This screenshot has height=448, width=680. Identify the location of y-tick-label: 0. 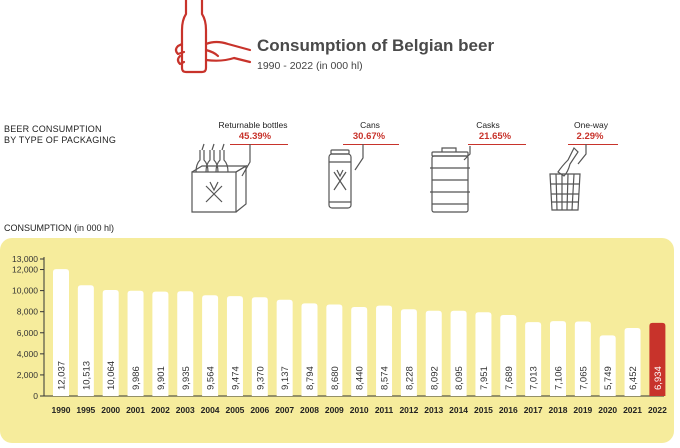
(35, 396).